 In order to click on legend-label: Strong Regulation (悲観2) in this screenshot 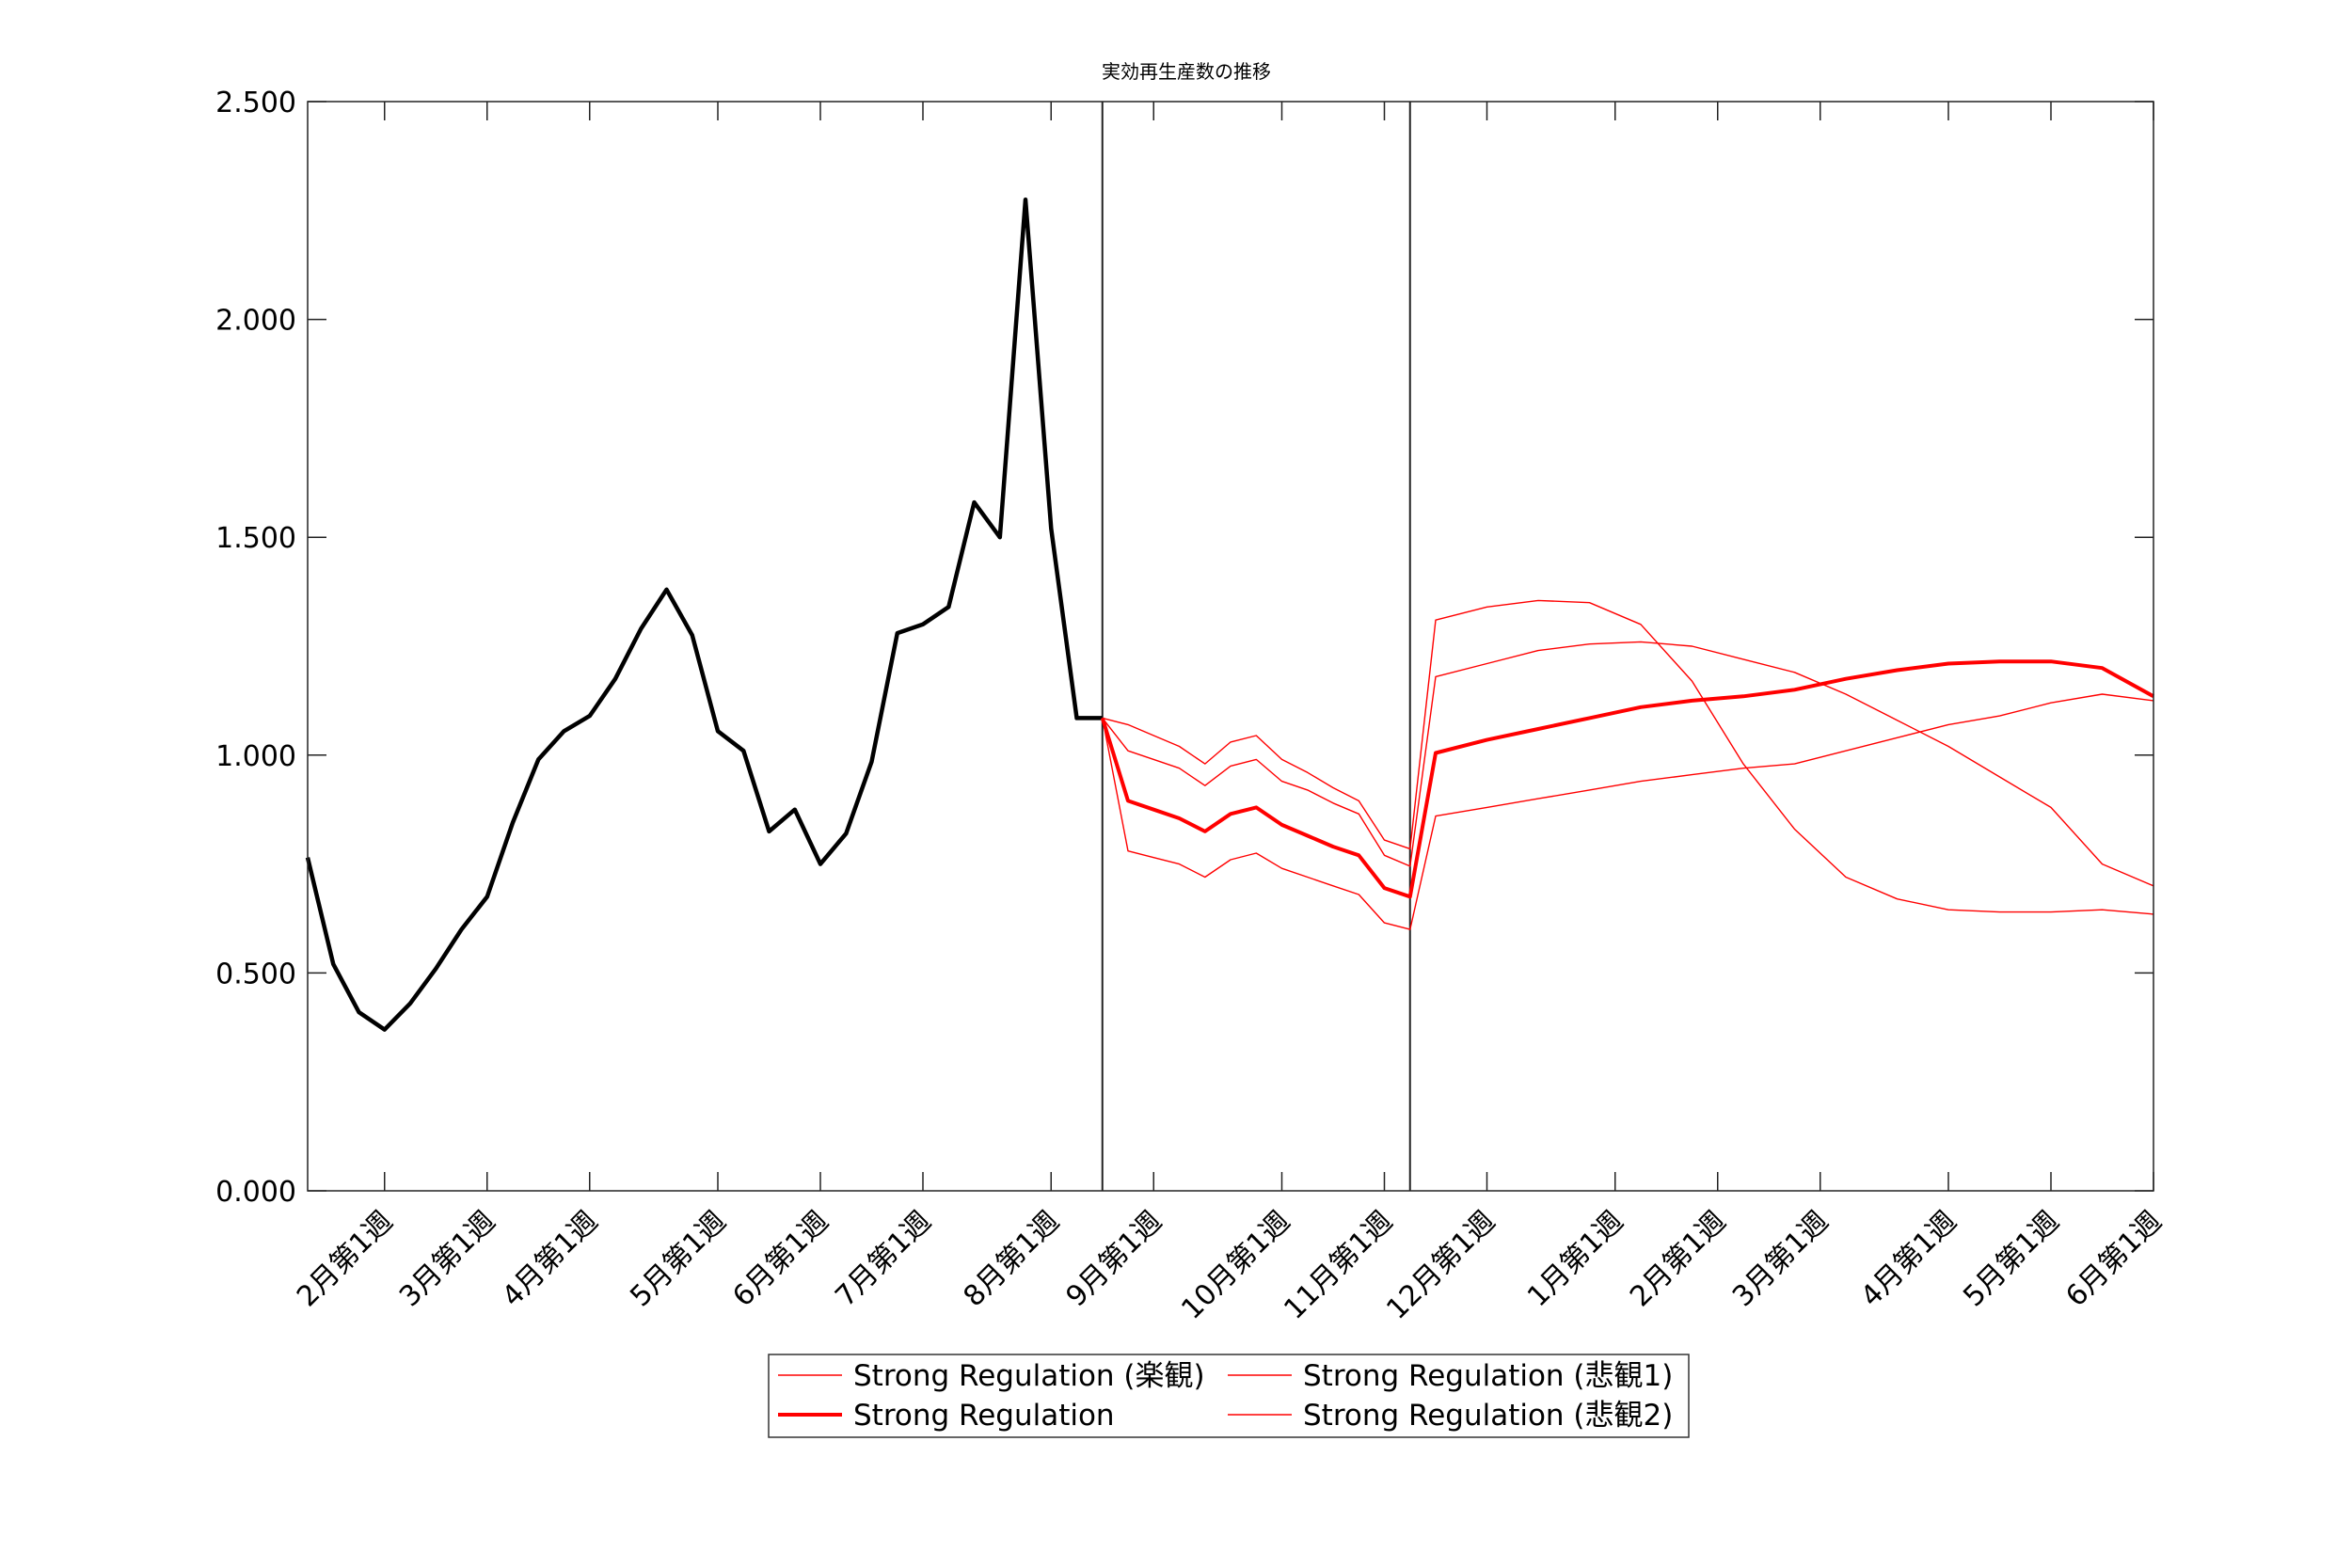, I will do `click(1488, 1416)`.